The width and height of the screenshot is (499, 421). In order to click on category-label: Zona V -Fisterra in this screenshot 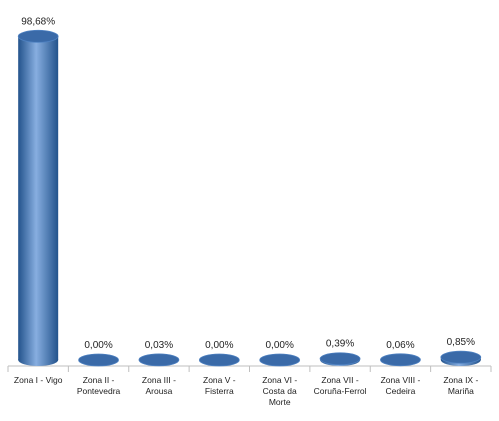, I will do `click(219, 385)`.